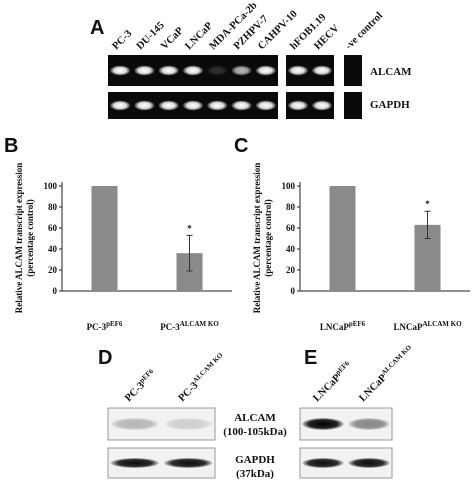 The image size is (474, 482). What do you see at coordinates (122, 40) in the screenshot?
I see `lane-label: PC-3` at bounding box center [122, 40].